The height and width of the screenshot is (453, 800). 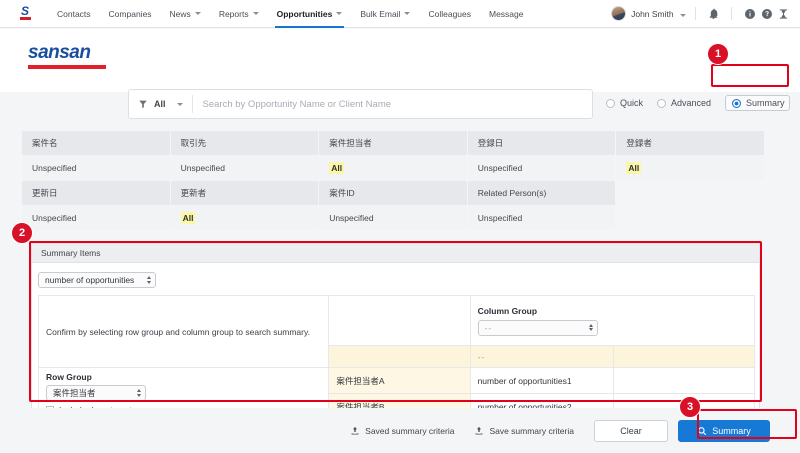 What do you see at coordinates (639, 143) in the screenshot?
I see `criteria-cell-text: 登録者` at bounding box center [639, 143].